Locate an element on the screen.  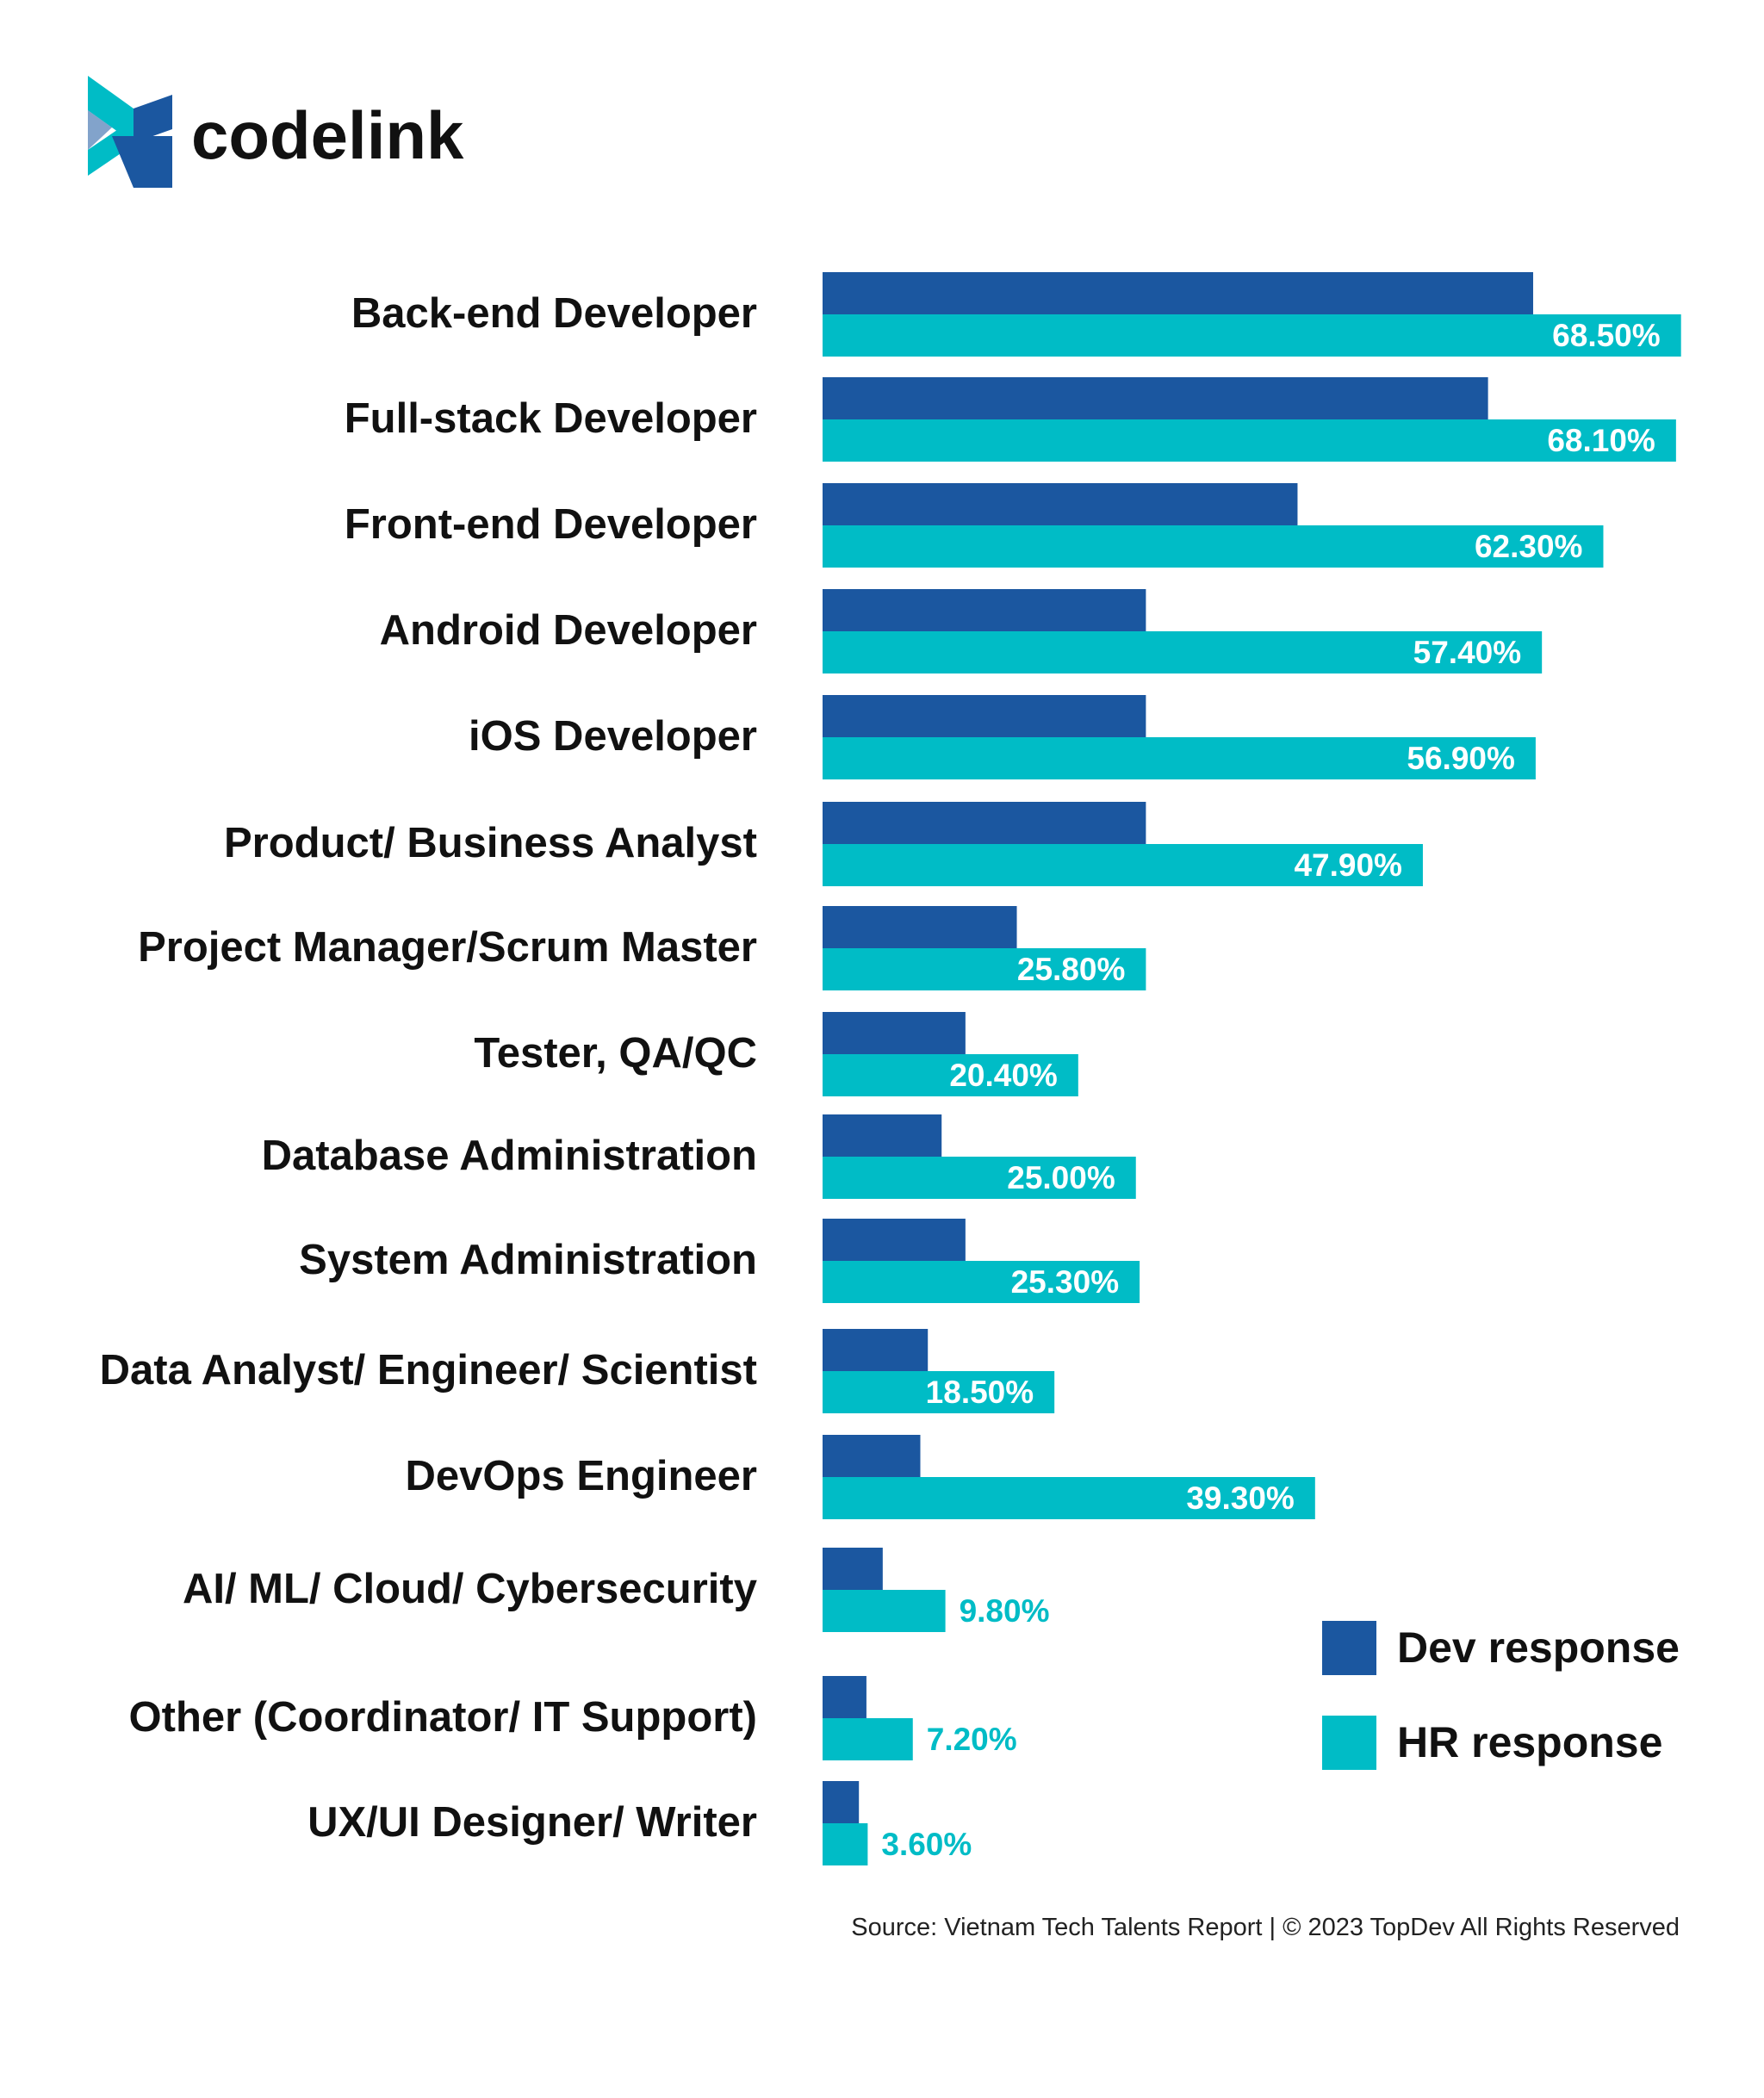
bar-dev-full-stack-developer is located at coordinates (1155, 398).